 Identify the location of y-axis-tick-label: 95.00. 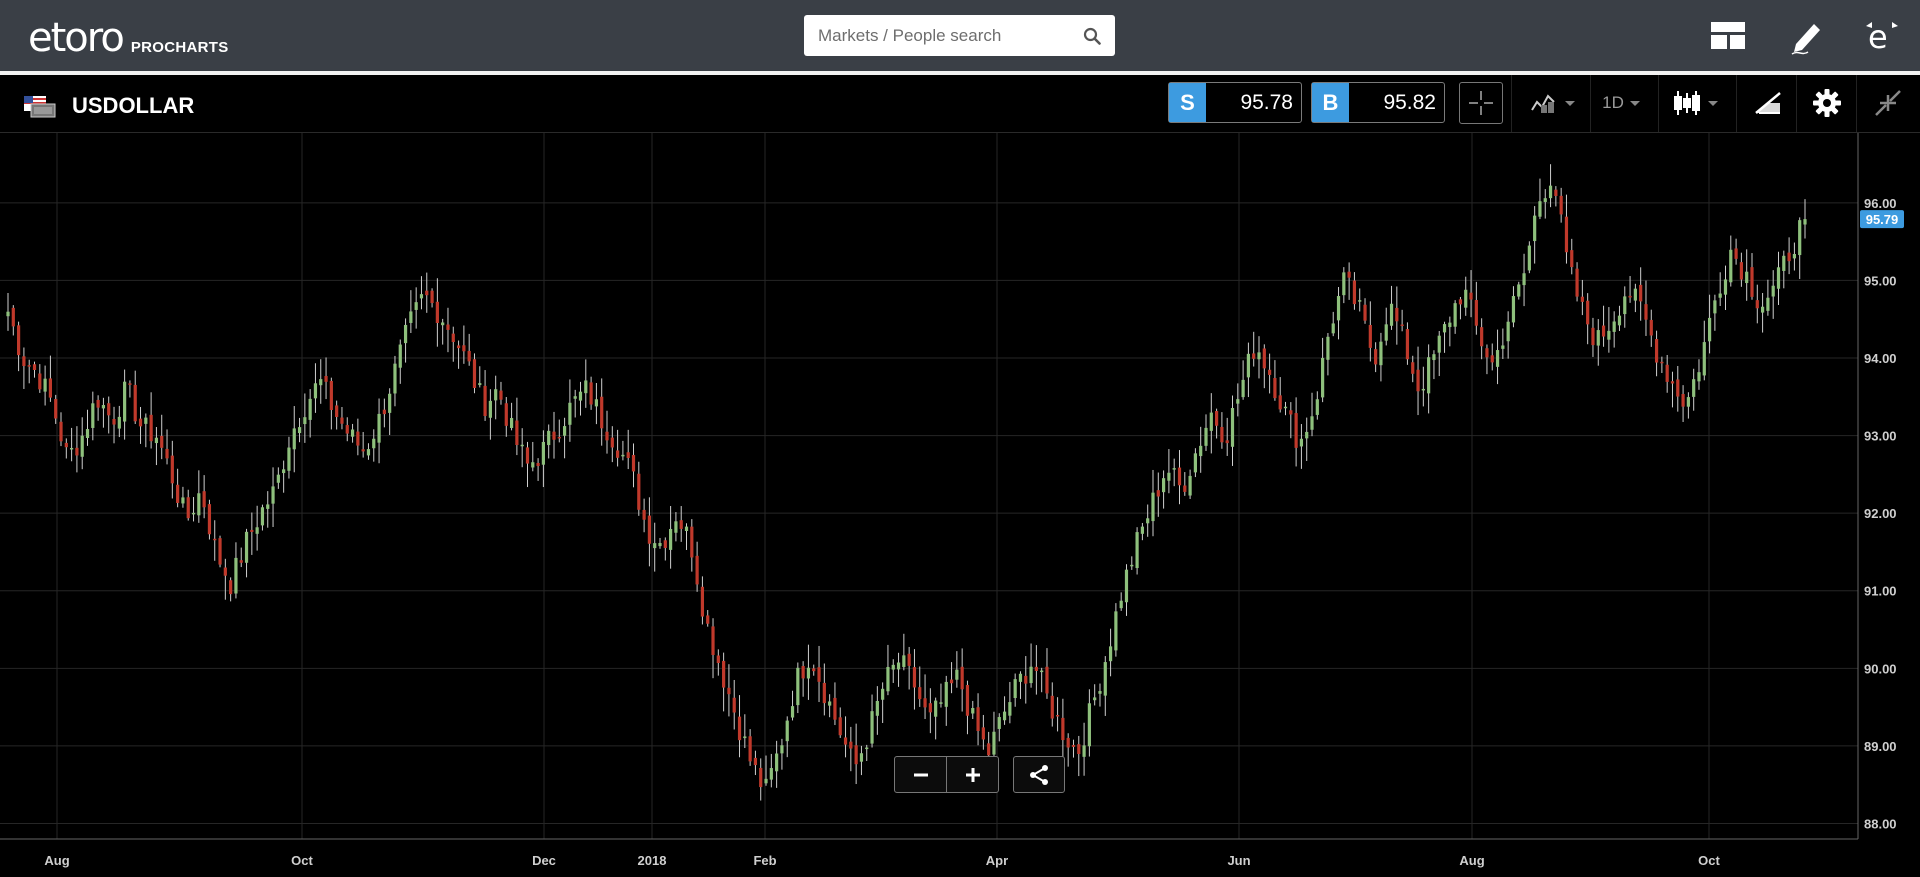
(1880, 280).